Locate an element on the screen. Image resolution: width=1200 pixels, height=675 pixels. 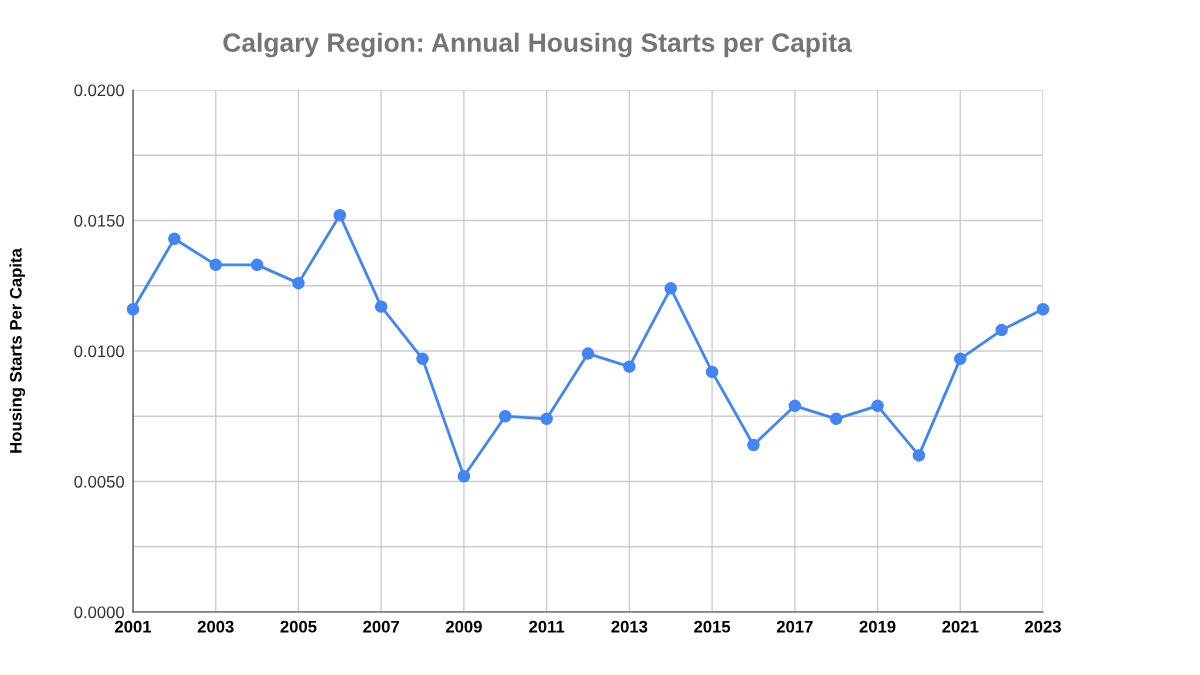
y-tick-label: 0.0200 is located at coordinates (99, 90).